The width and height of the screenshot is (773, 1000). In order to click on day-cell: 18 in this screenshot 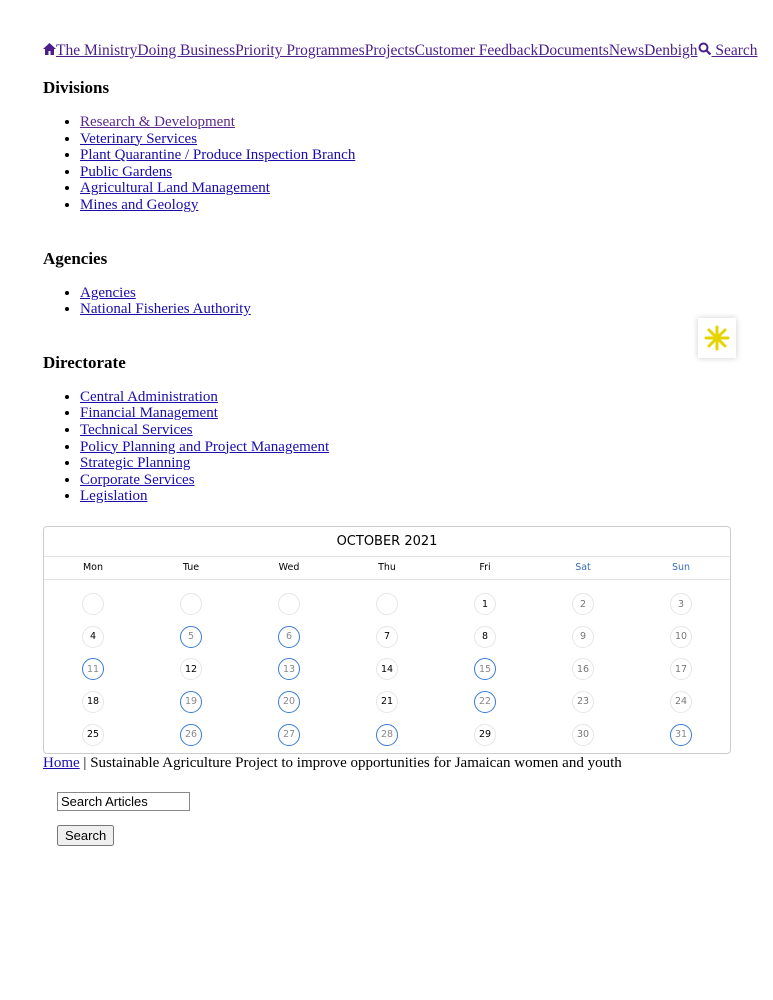, I will do `click(93, 702)`.